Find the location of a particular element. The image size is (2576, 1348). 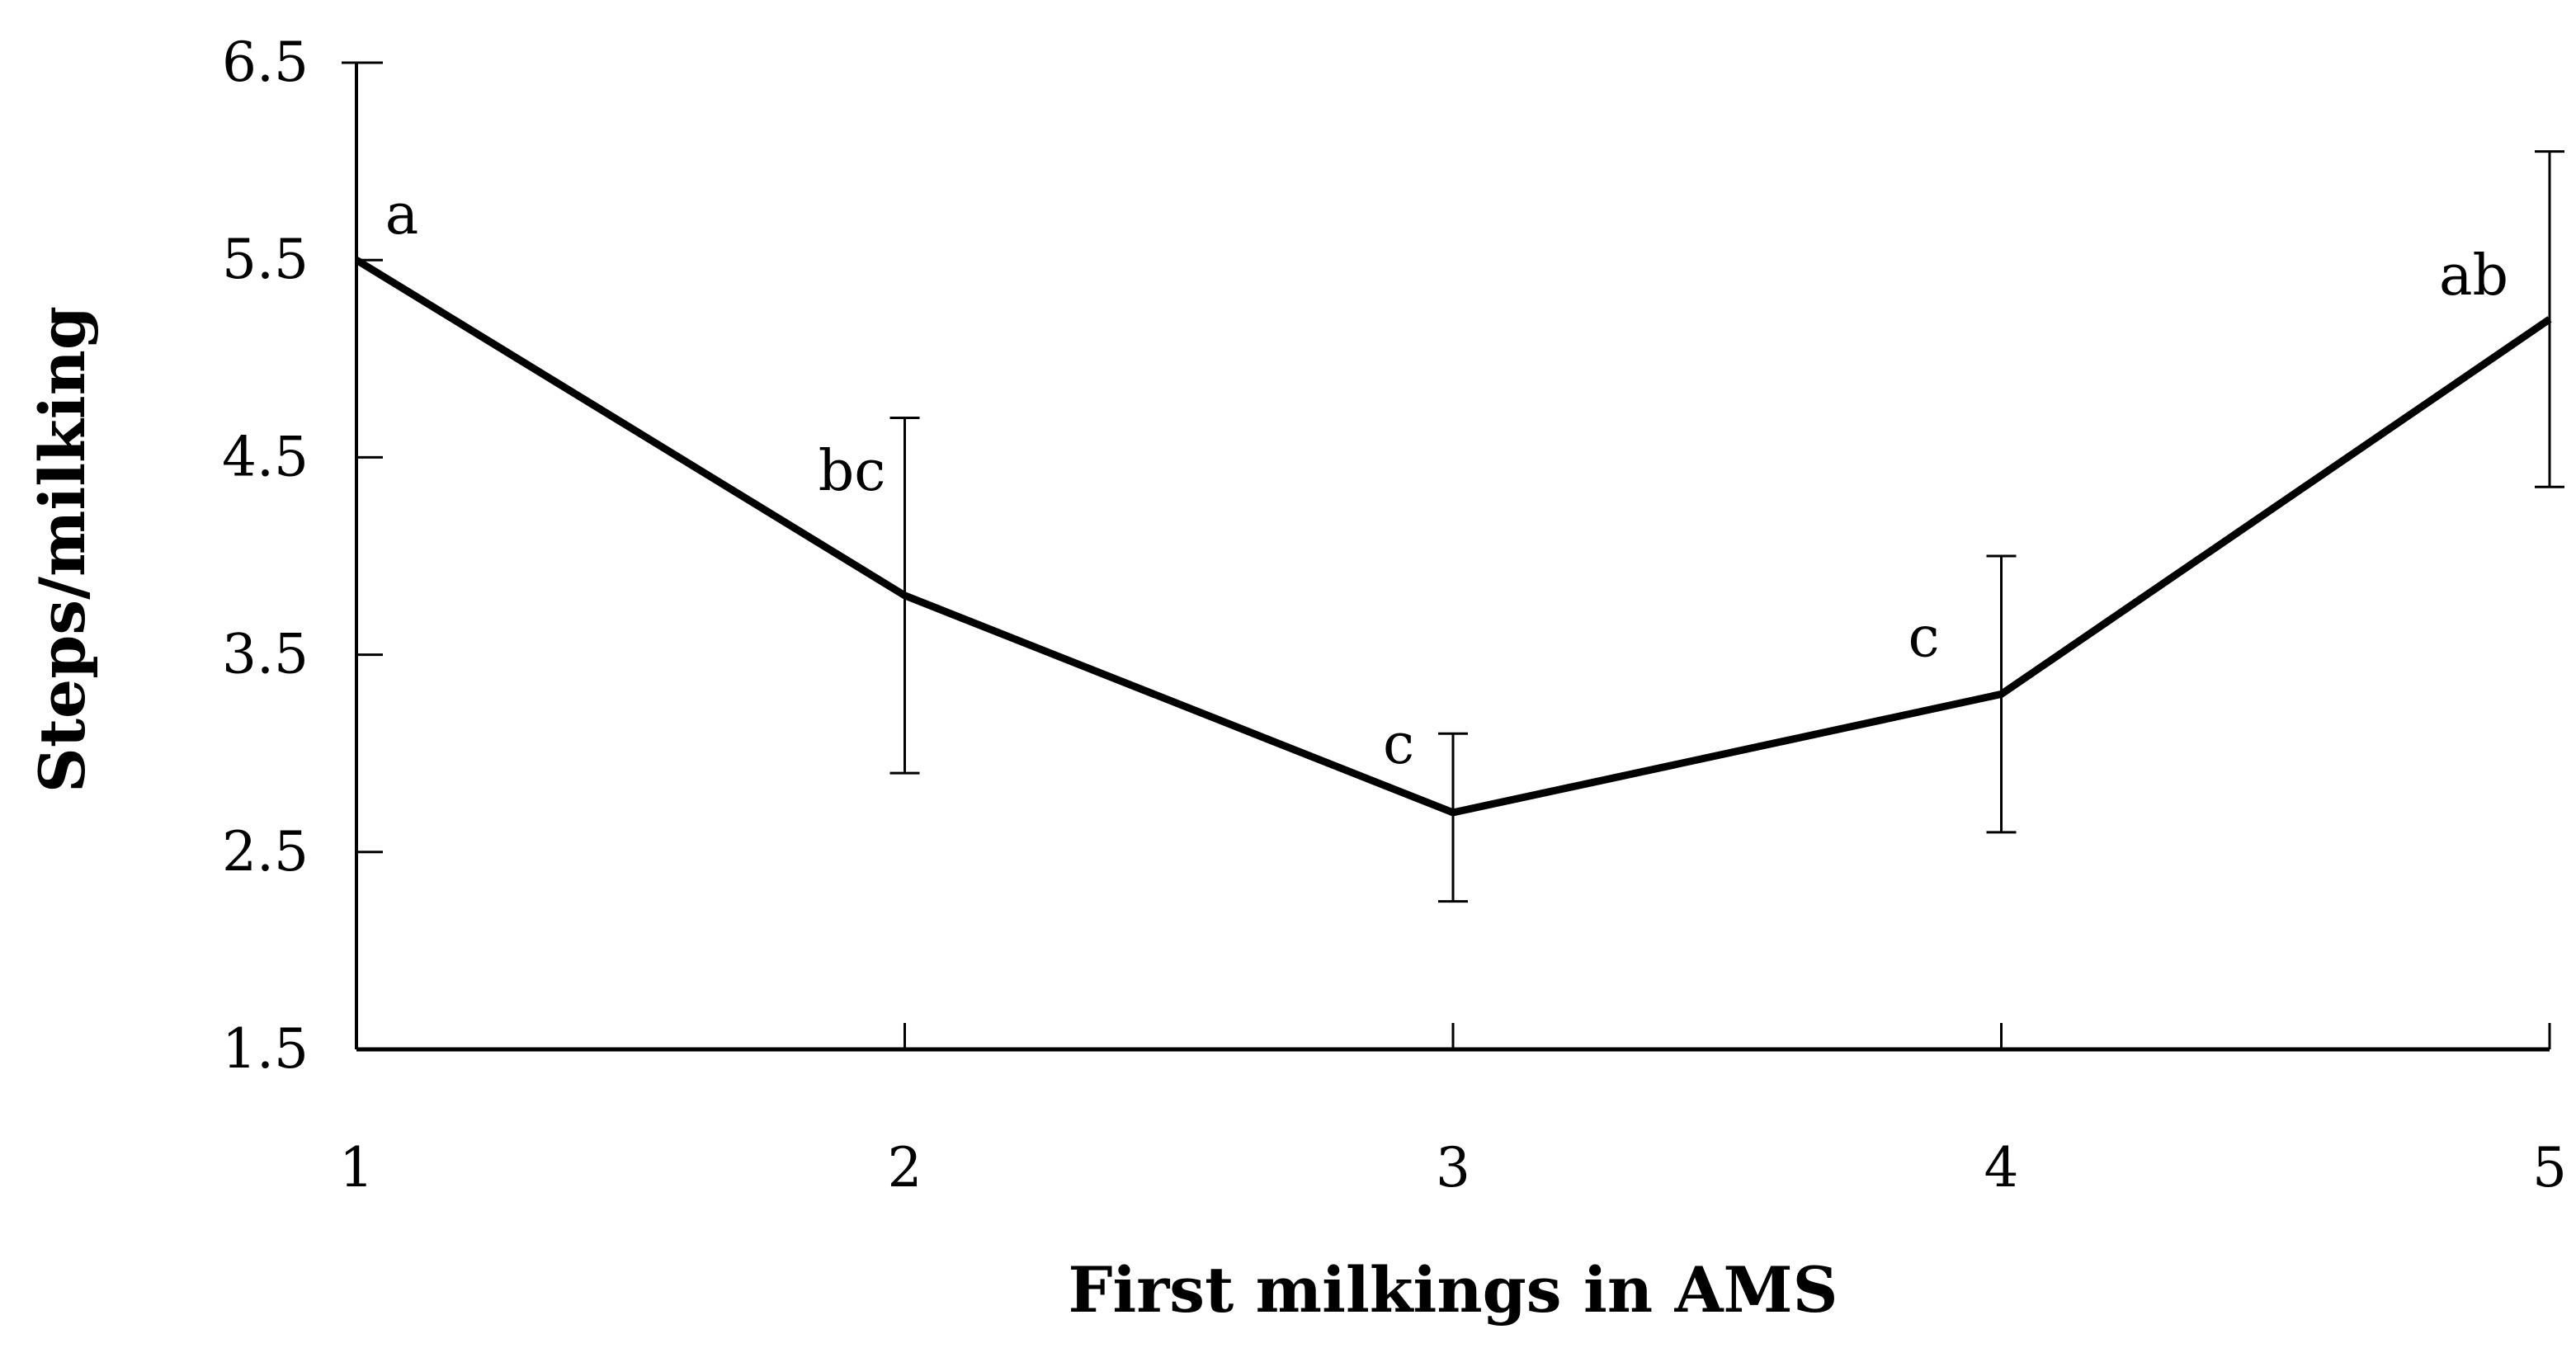

x-tick-label: 1 is located at coordinates (356, 1168).